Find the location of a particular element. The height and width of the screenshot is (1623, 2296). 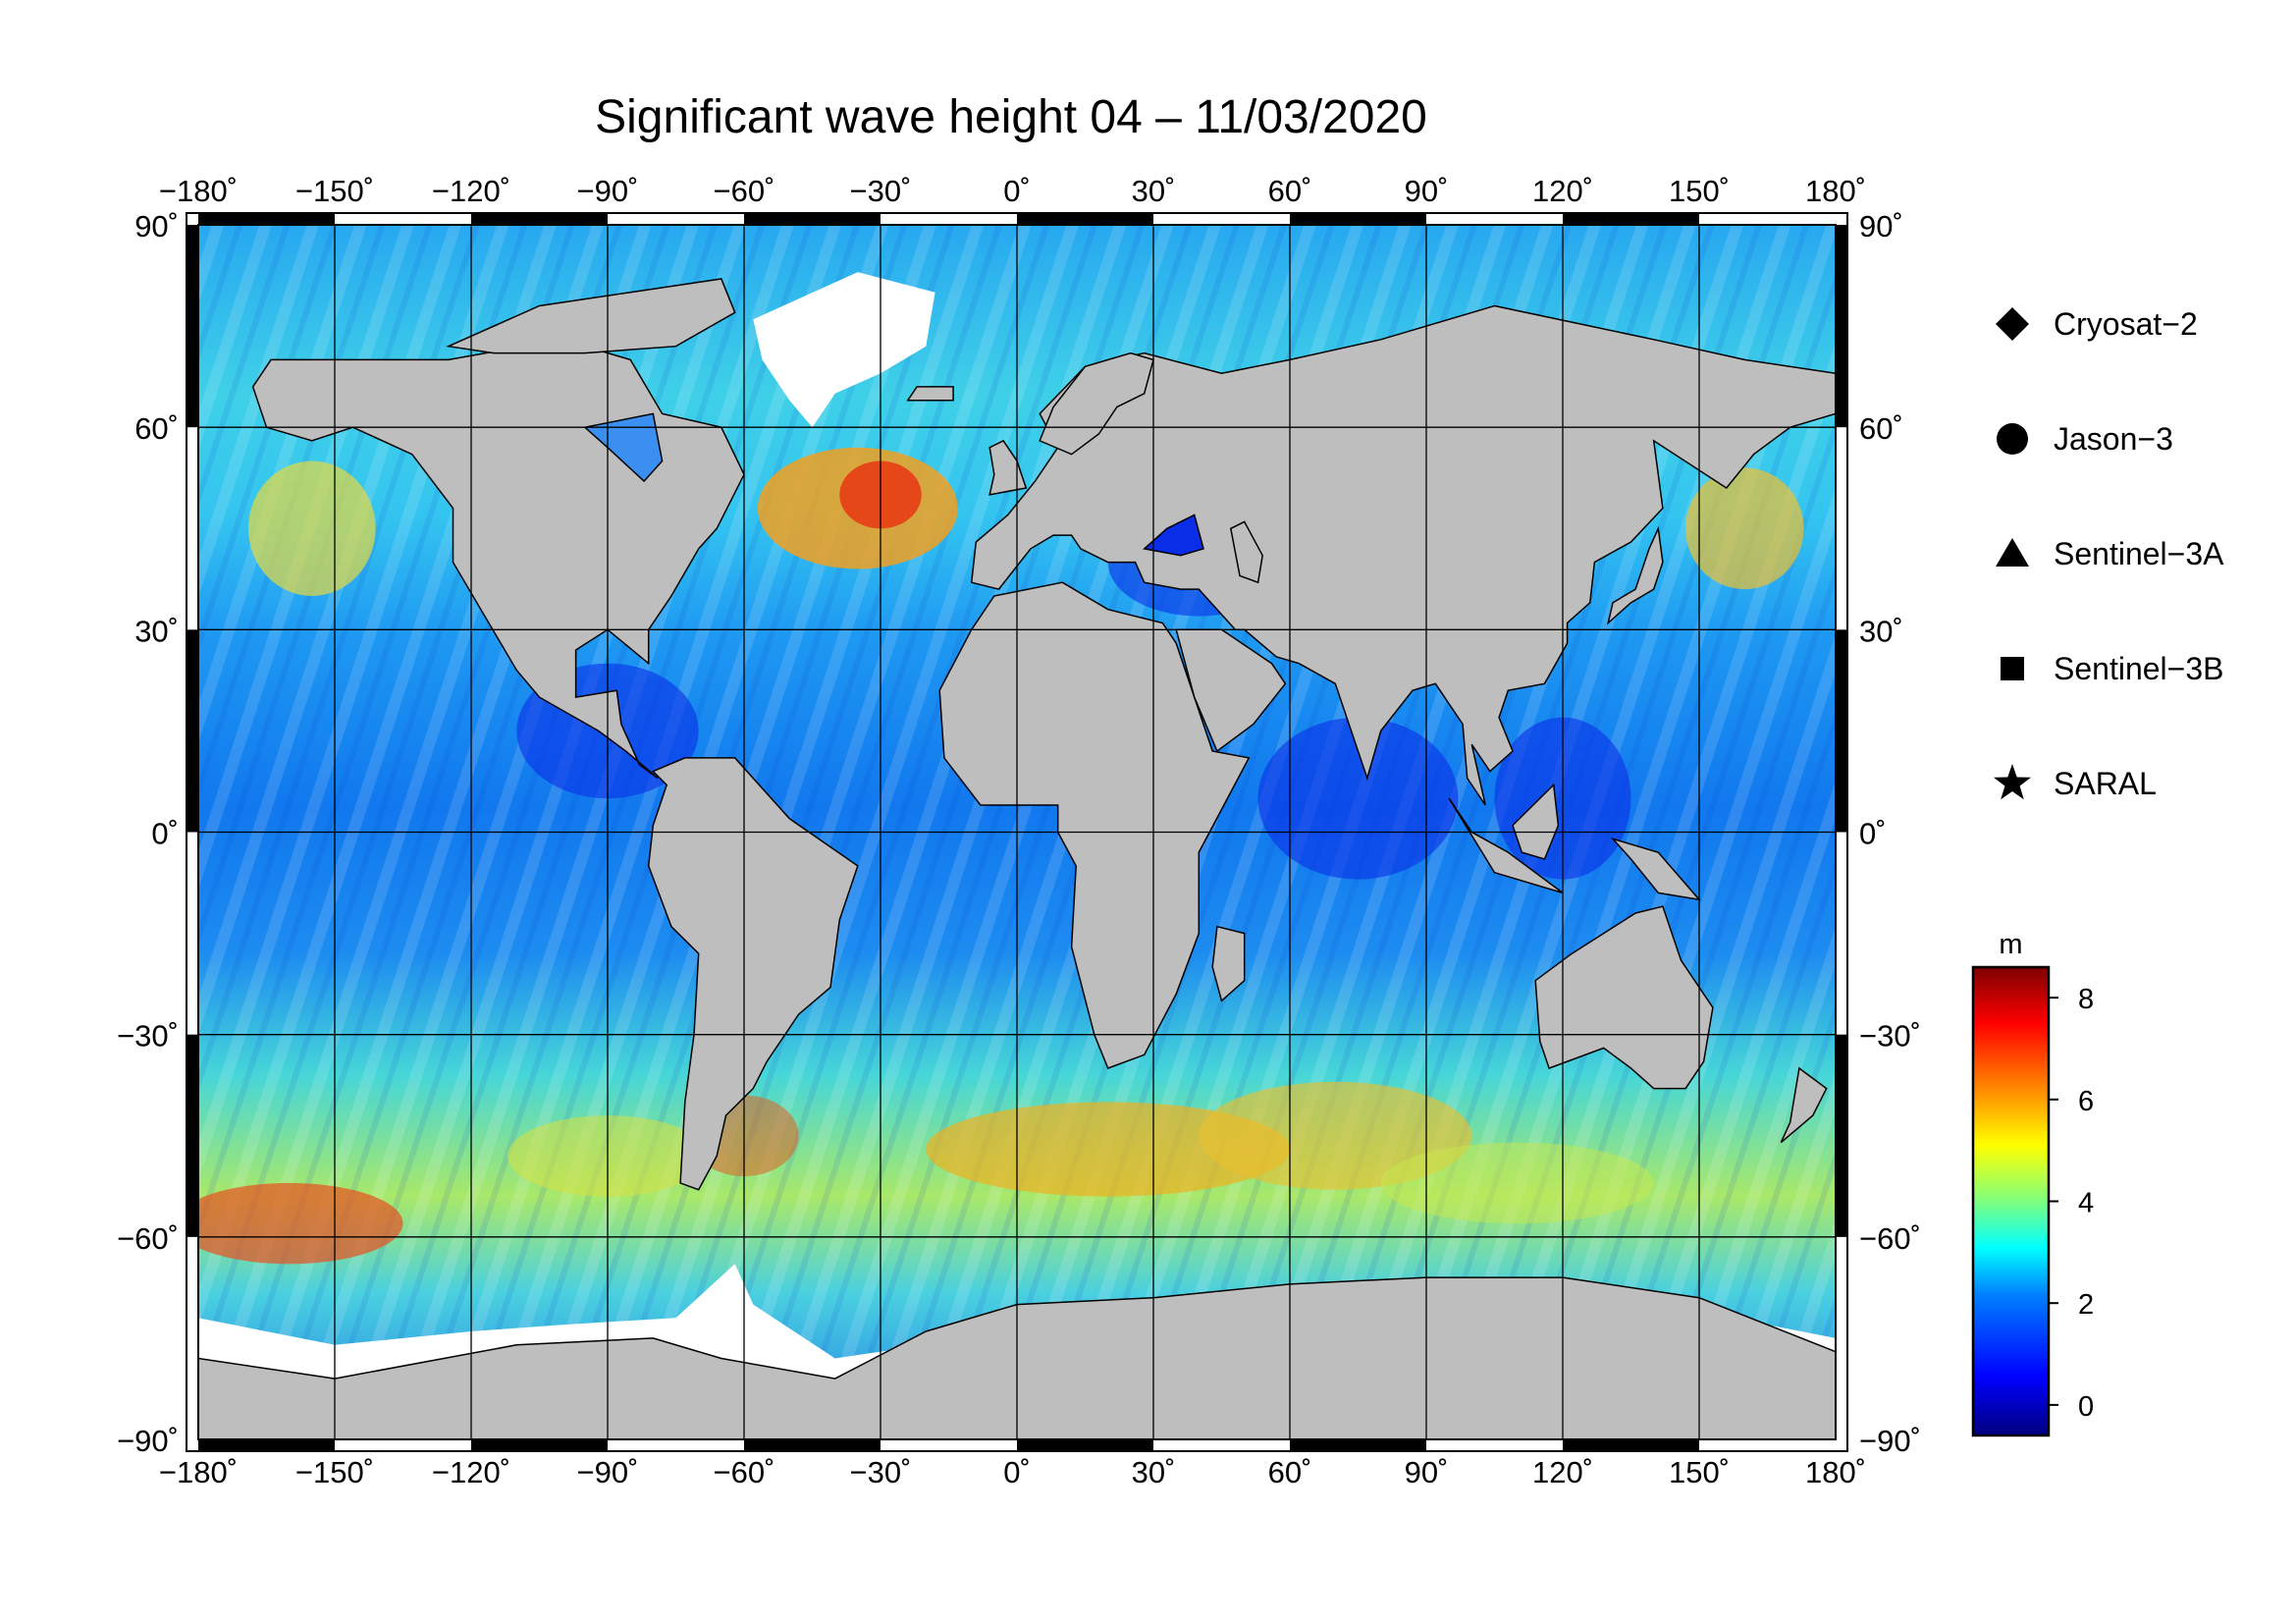

arctic-archipelago-land is located at coordinates (591, 316).